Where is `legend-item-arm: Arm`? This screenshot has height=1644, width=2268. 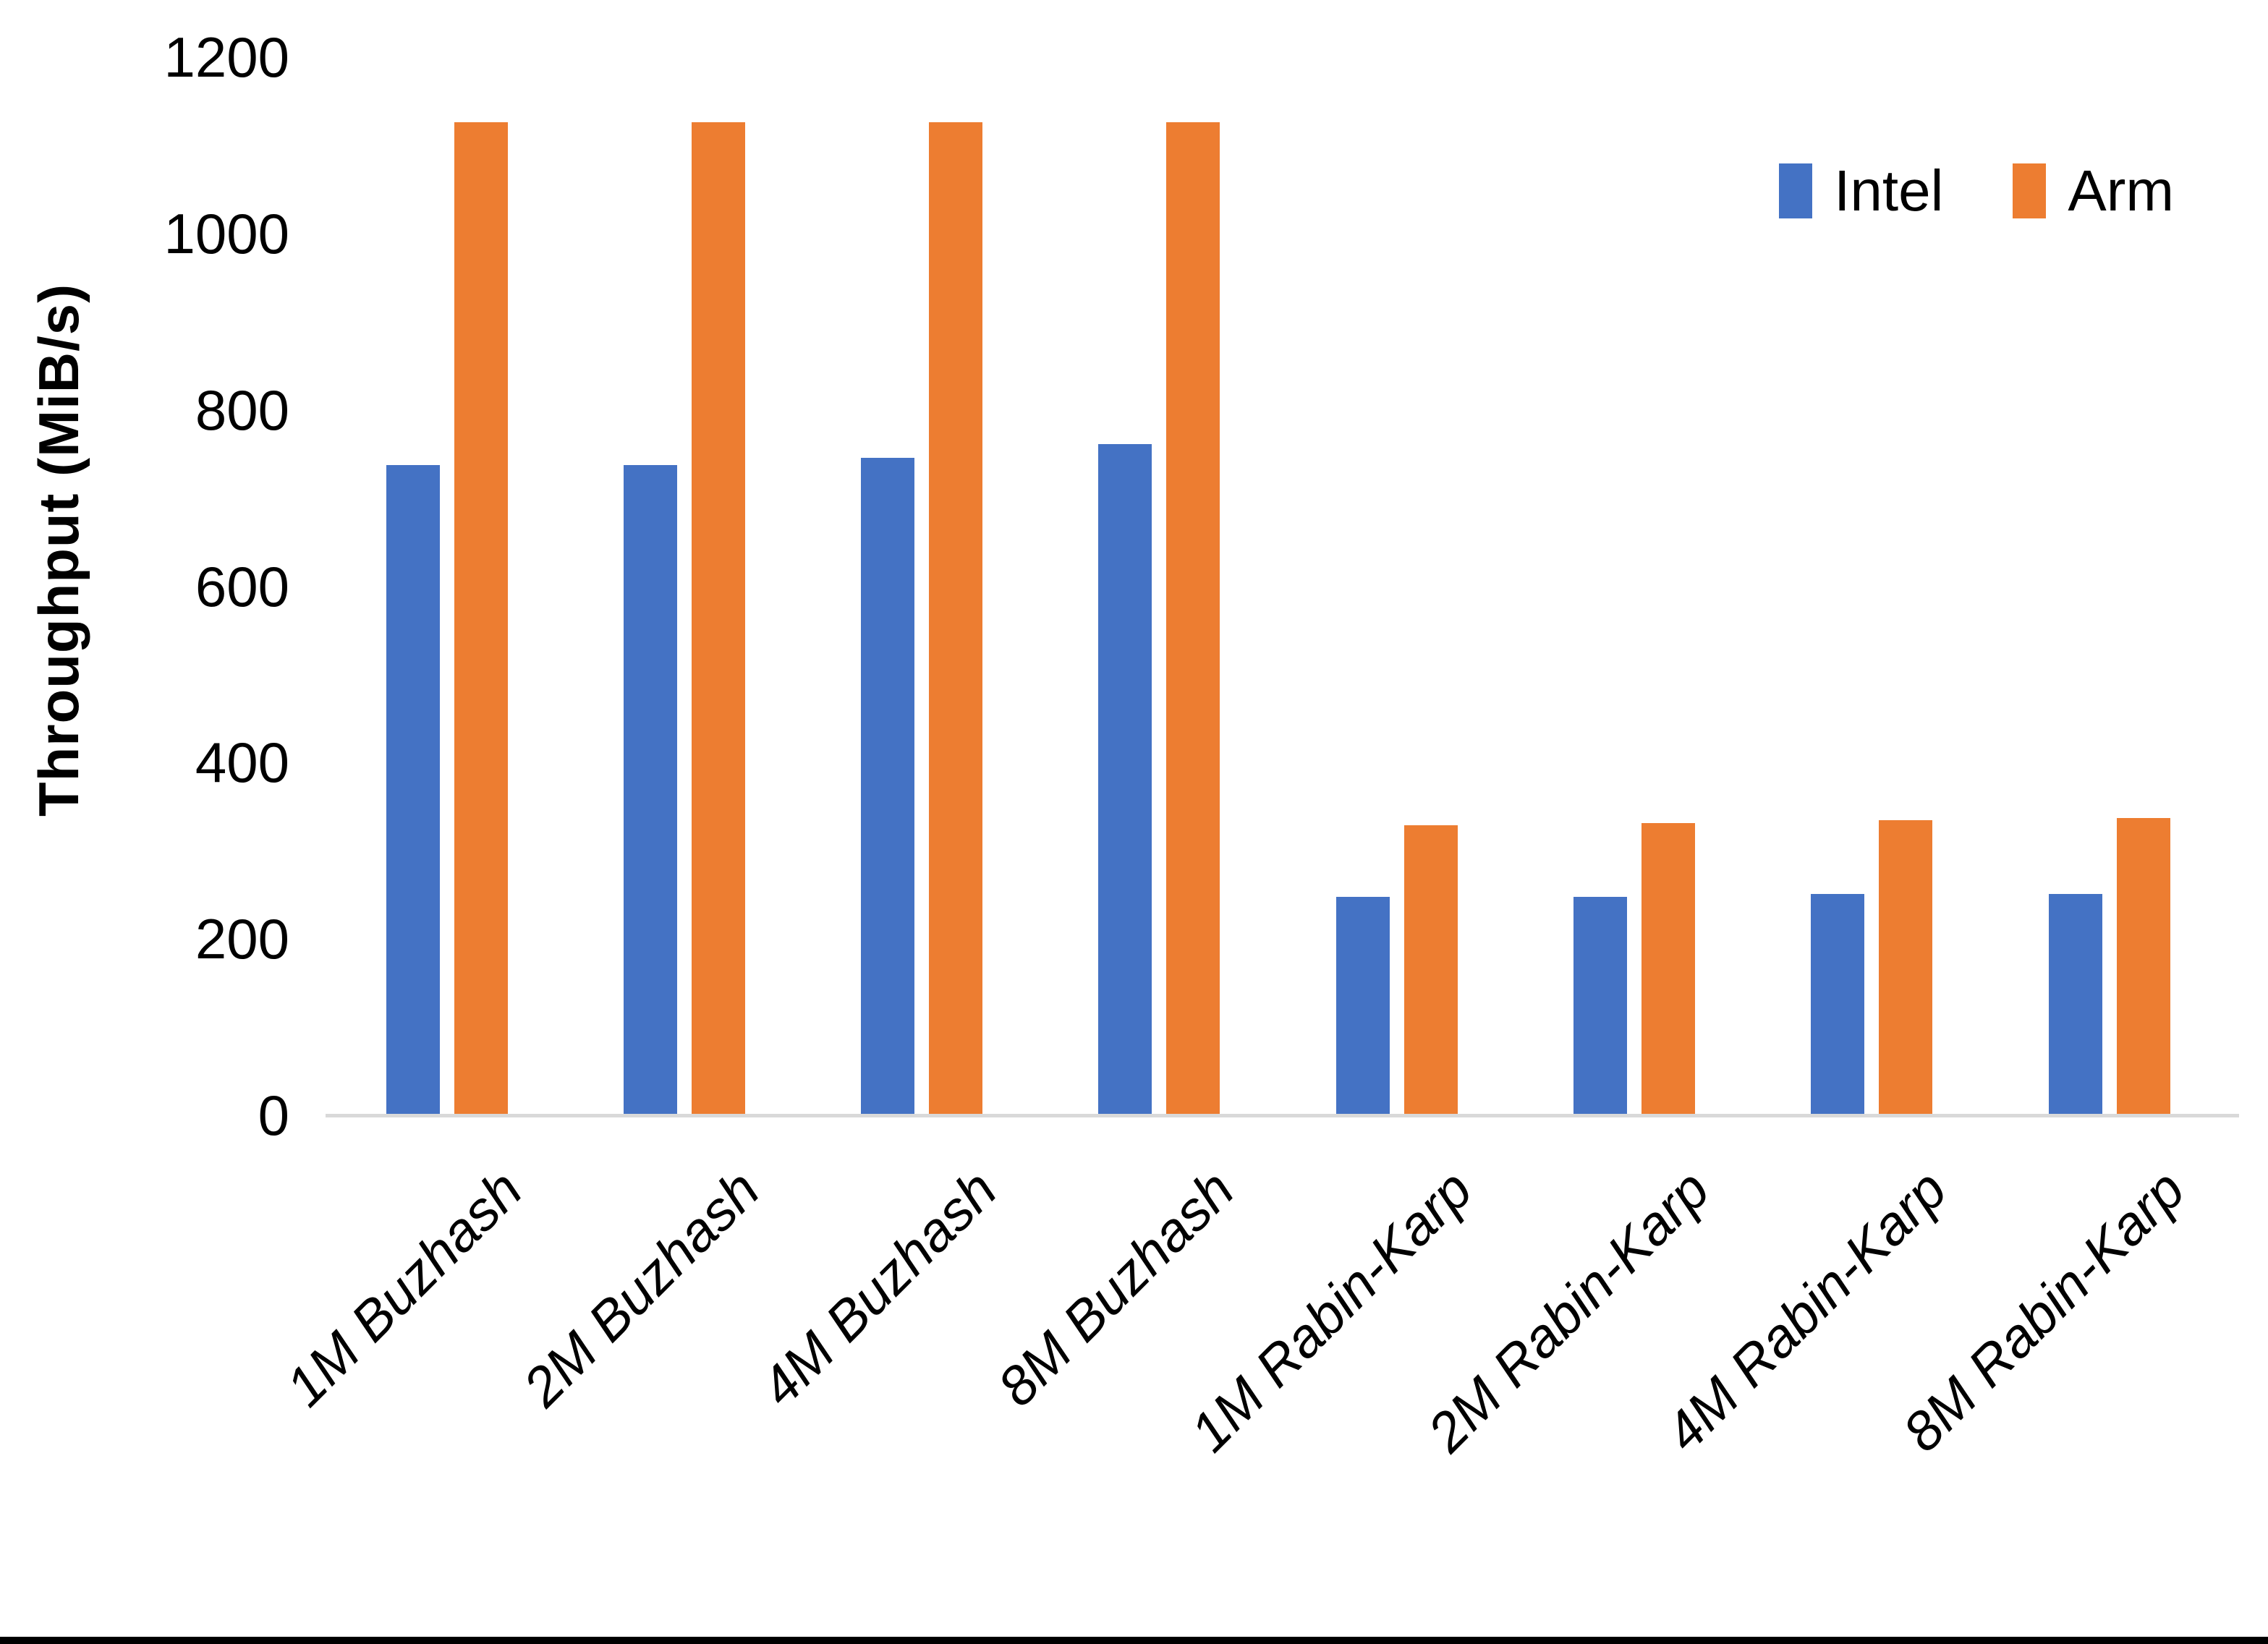
legend-item-arm: Arm is located at coordinates (2093, 191).